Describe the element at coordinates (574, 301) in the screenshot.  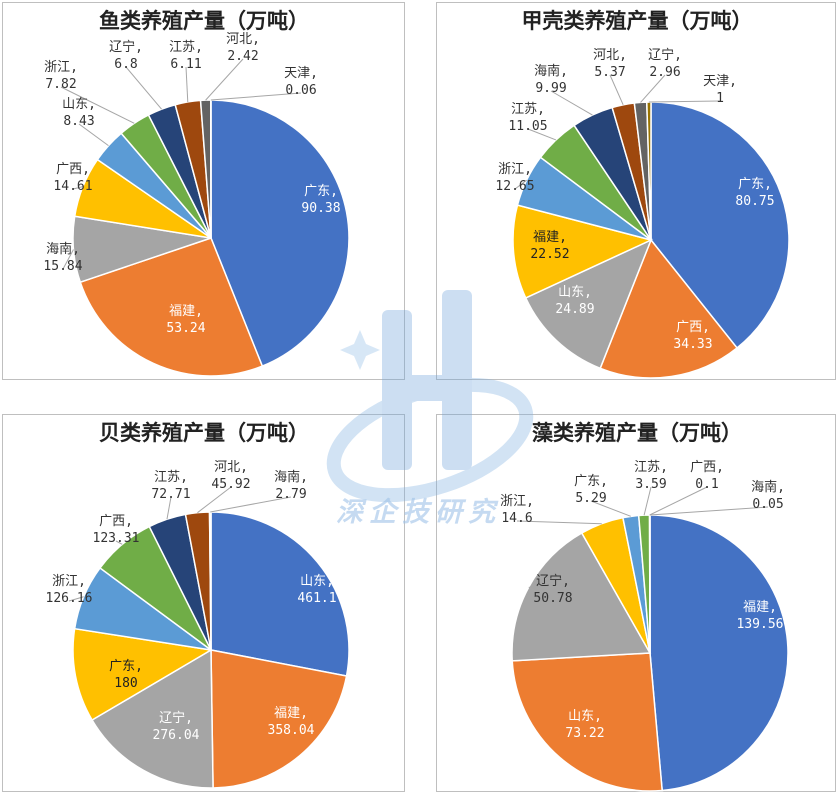
I see `crustacean-slice-label-2: 山东, 24.89` at that location.